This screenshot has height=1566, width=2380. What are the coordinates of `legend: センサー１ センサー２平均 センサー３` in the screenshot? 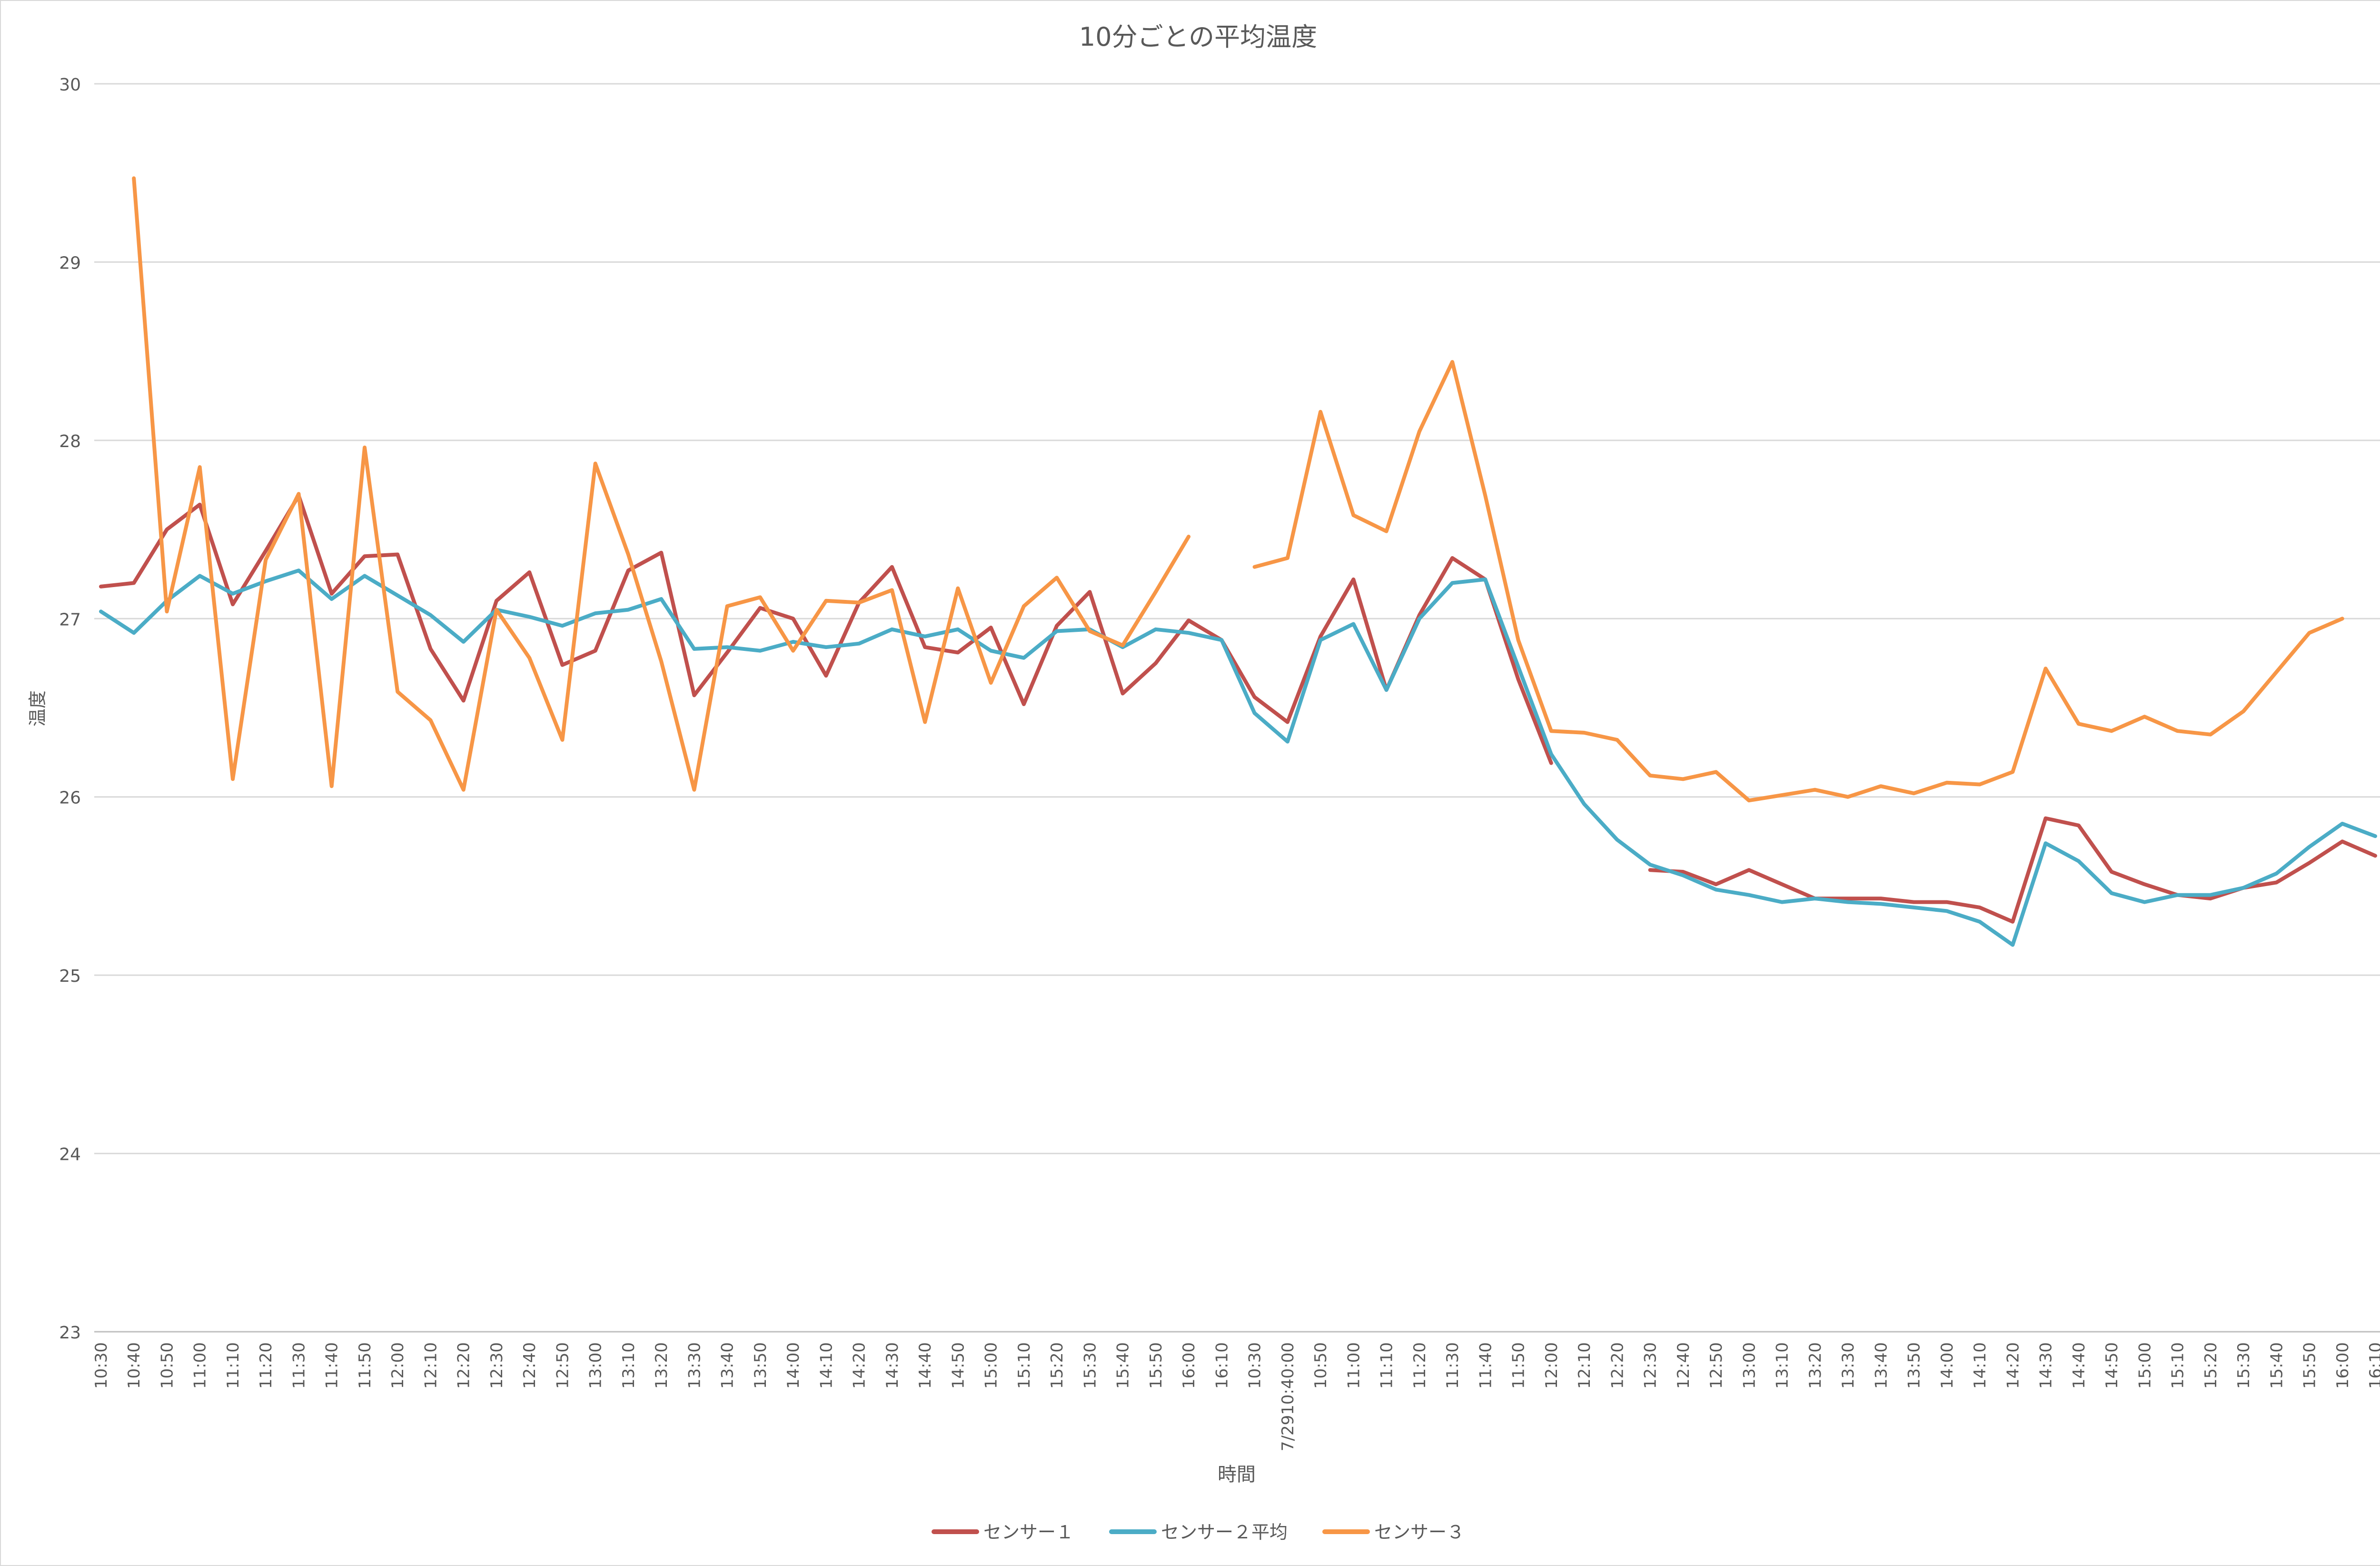 It's located at (1198, 1532).